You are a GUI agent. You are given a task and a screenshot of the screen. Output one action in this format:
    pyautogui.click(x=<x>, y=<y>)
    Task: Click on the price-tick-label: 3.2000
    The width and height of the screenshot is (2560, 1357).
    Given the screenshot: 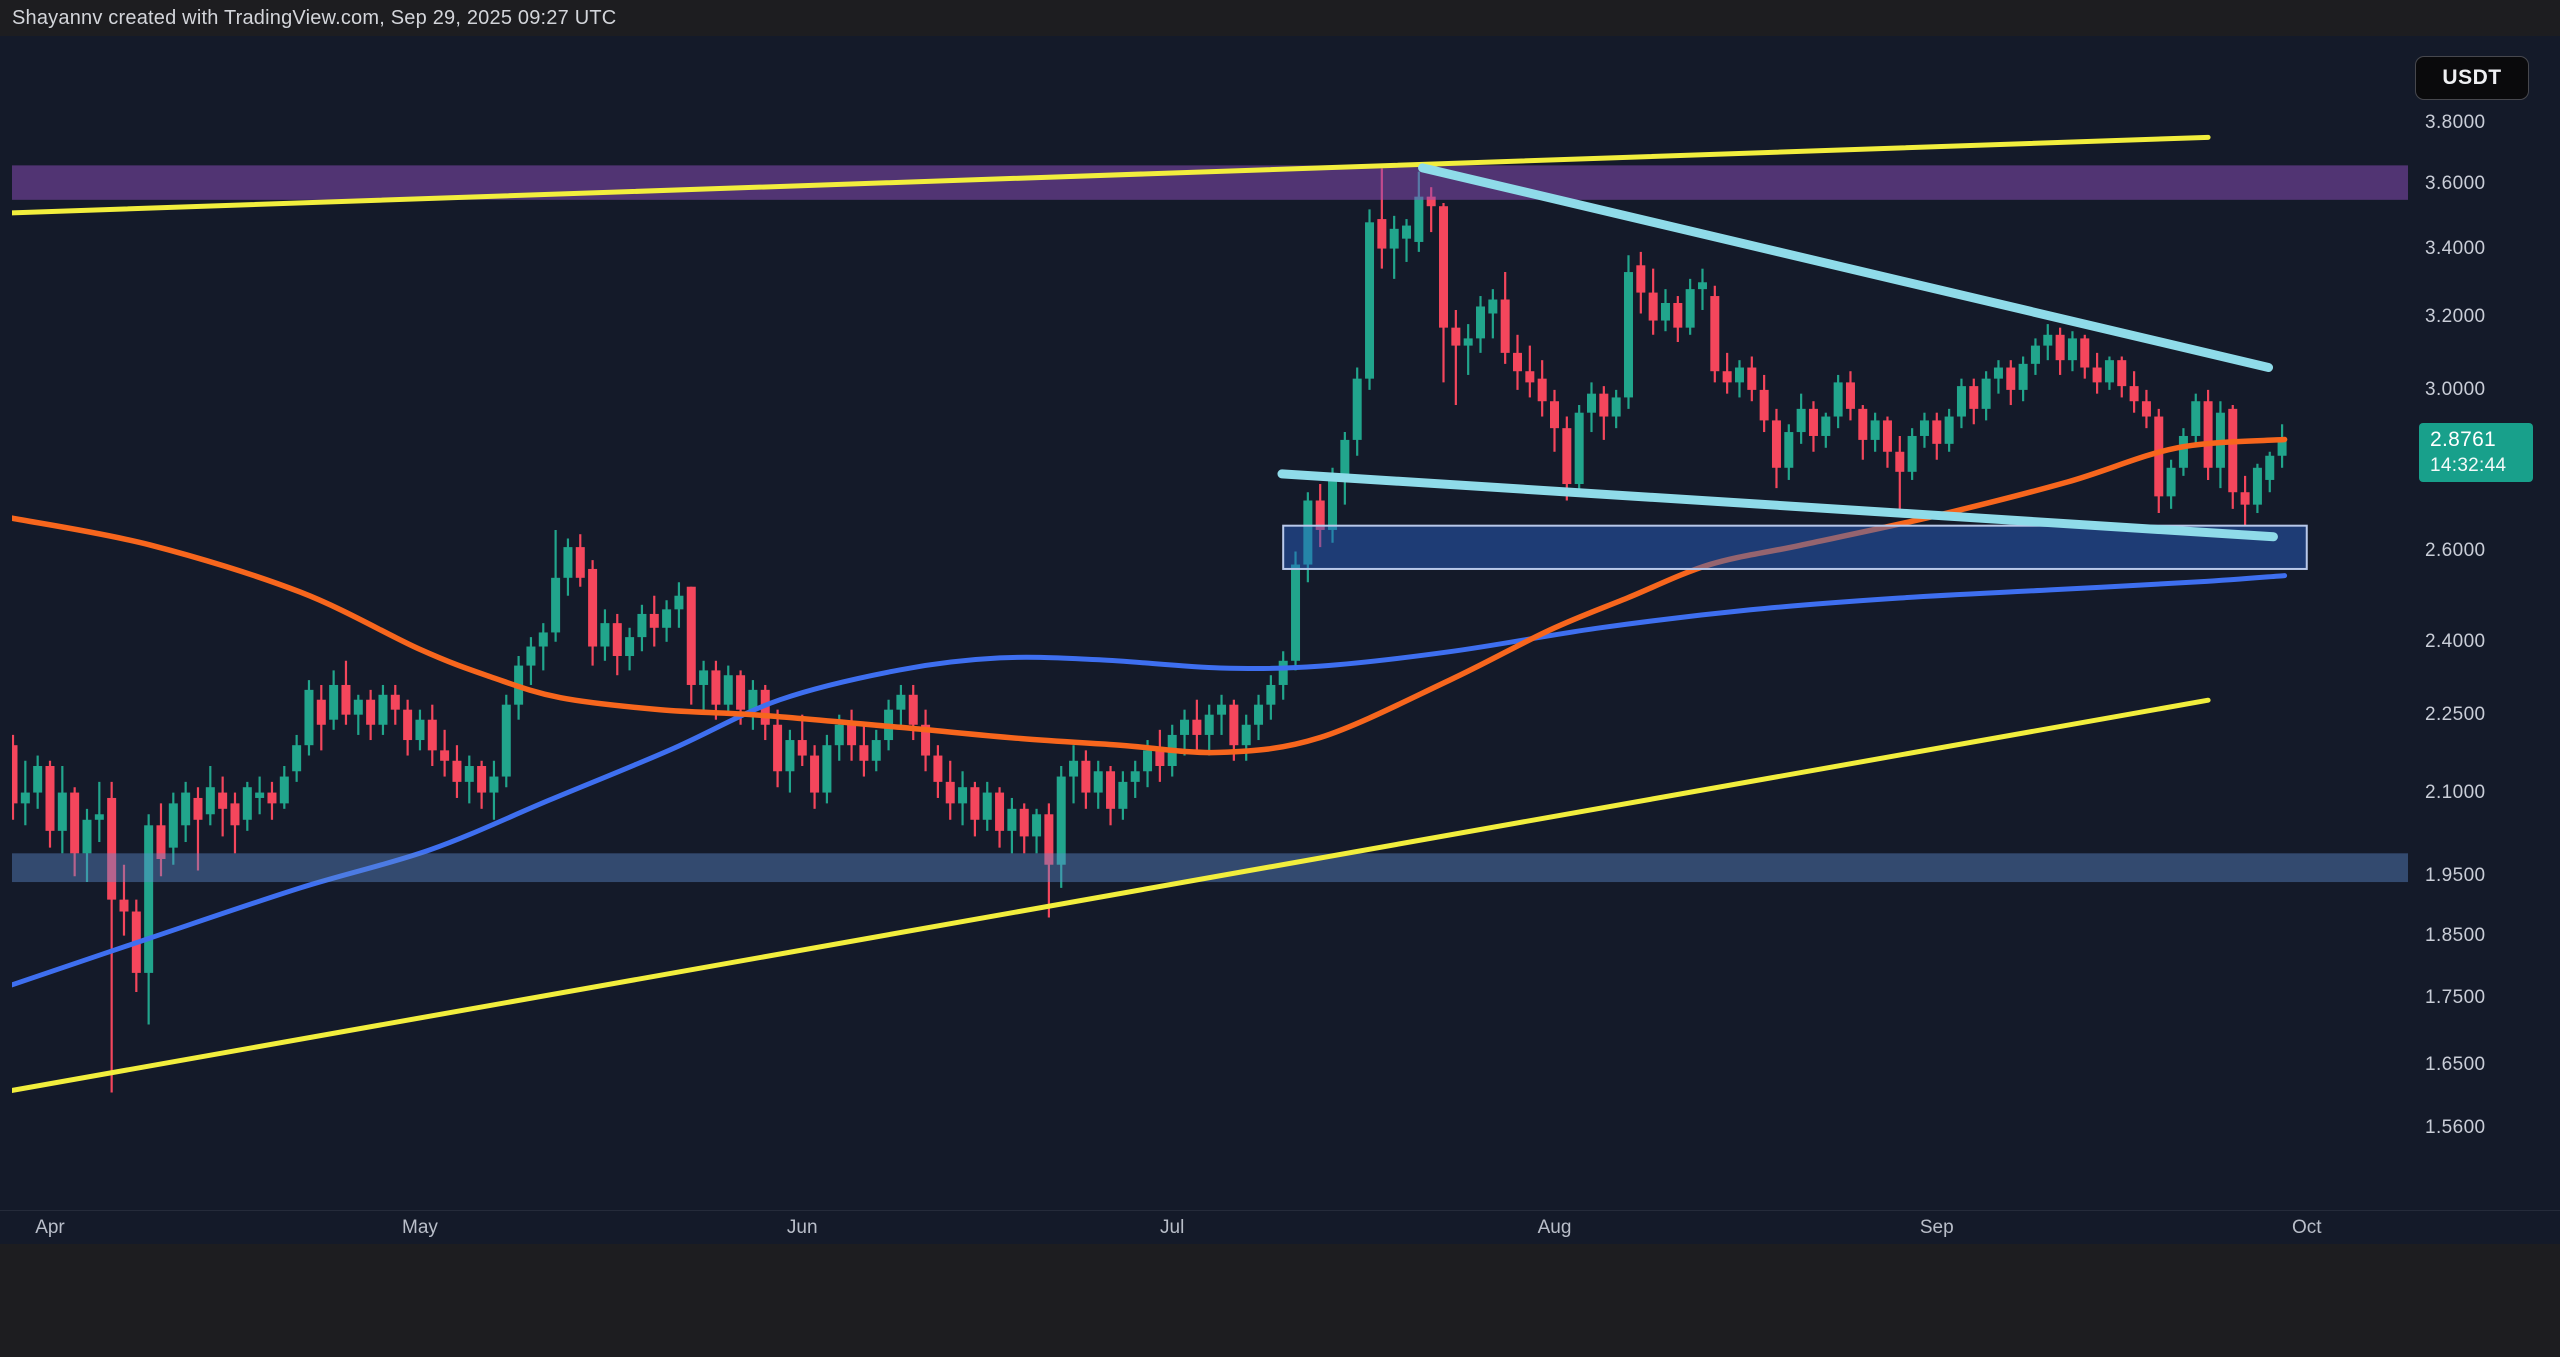 What is the action you would take?
    pyautogui.click(x=2455, y=317)
    